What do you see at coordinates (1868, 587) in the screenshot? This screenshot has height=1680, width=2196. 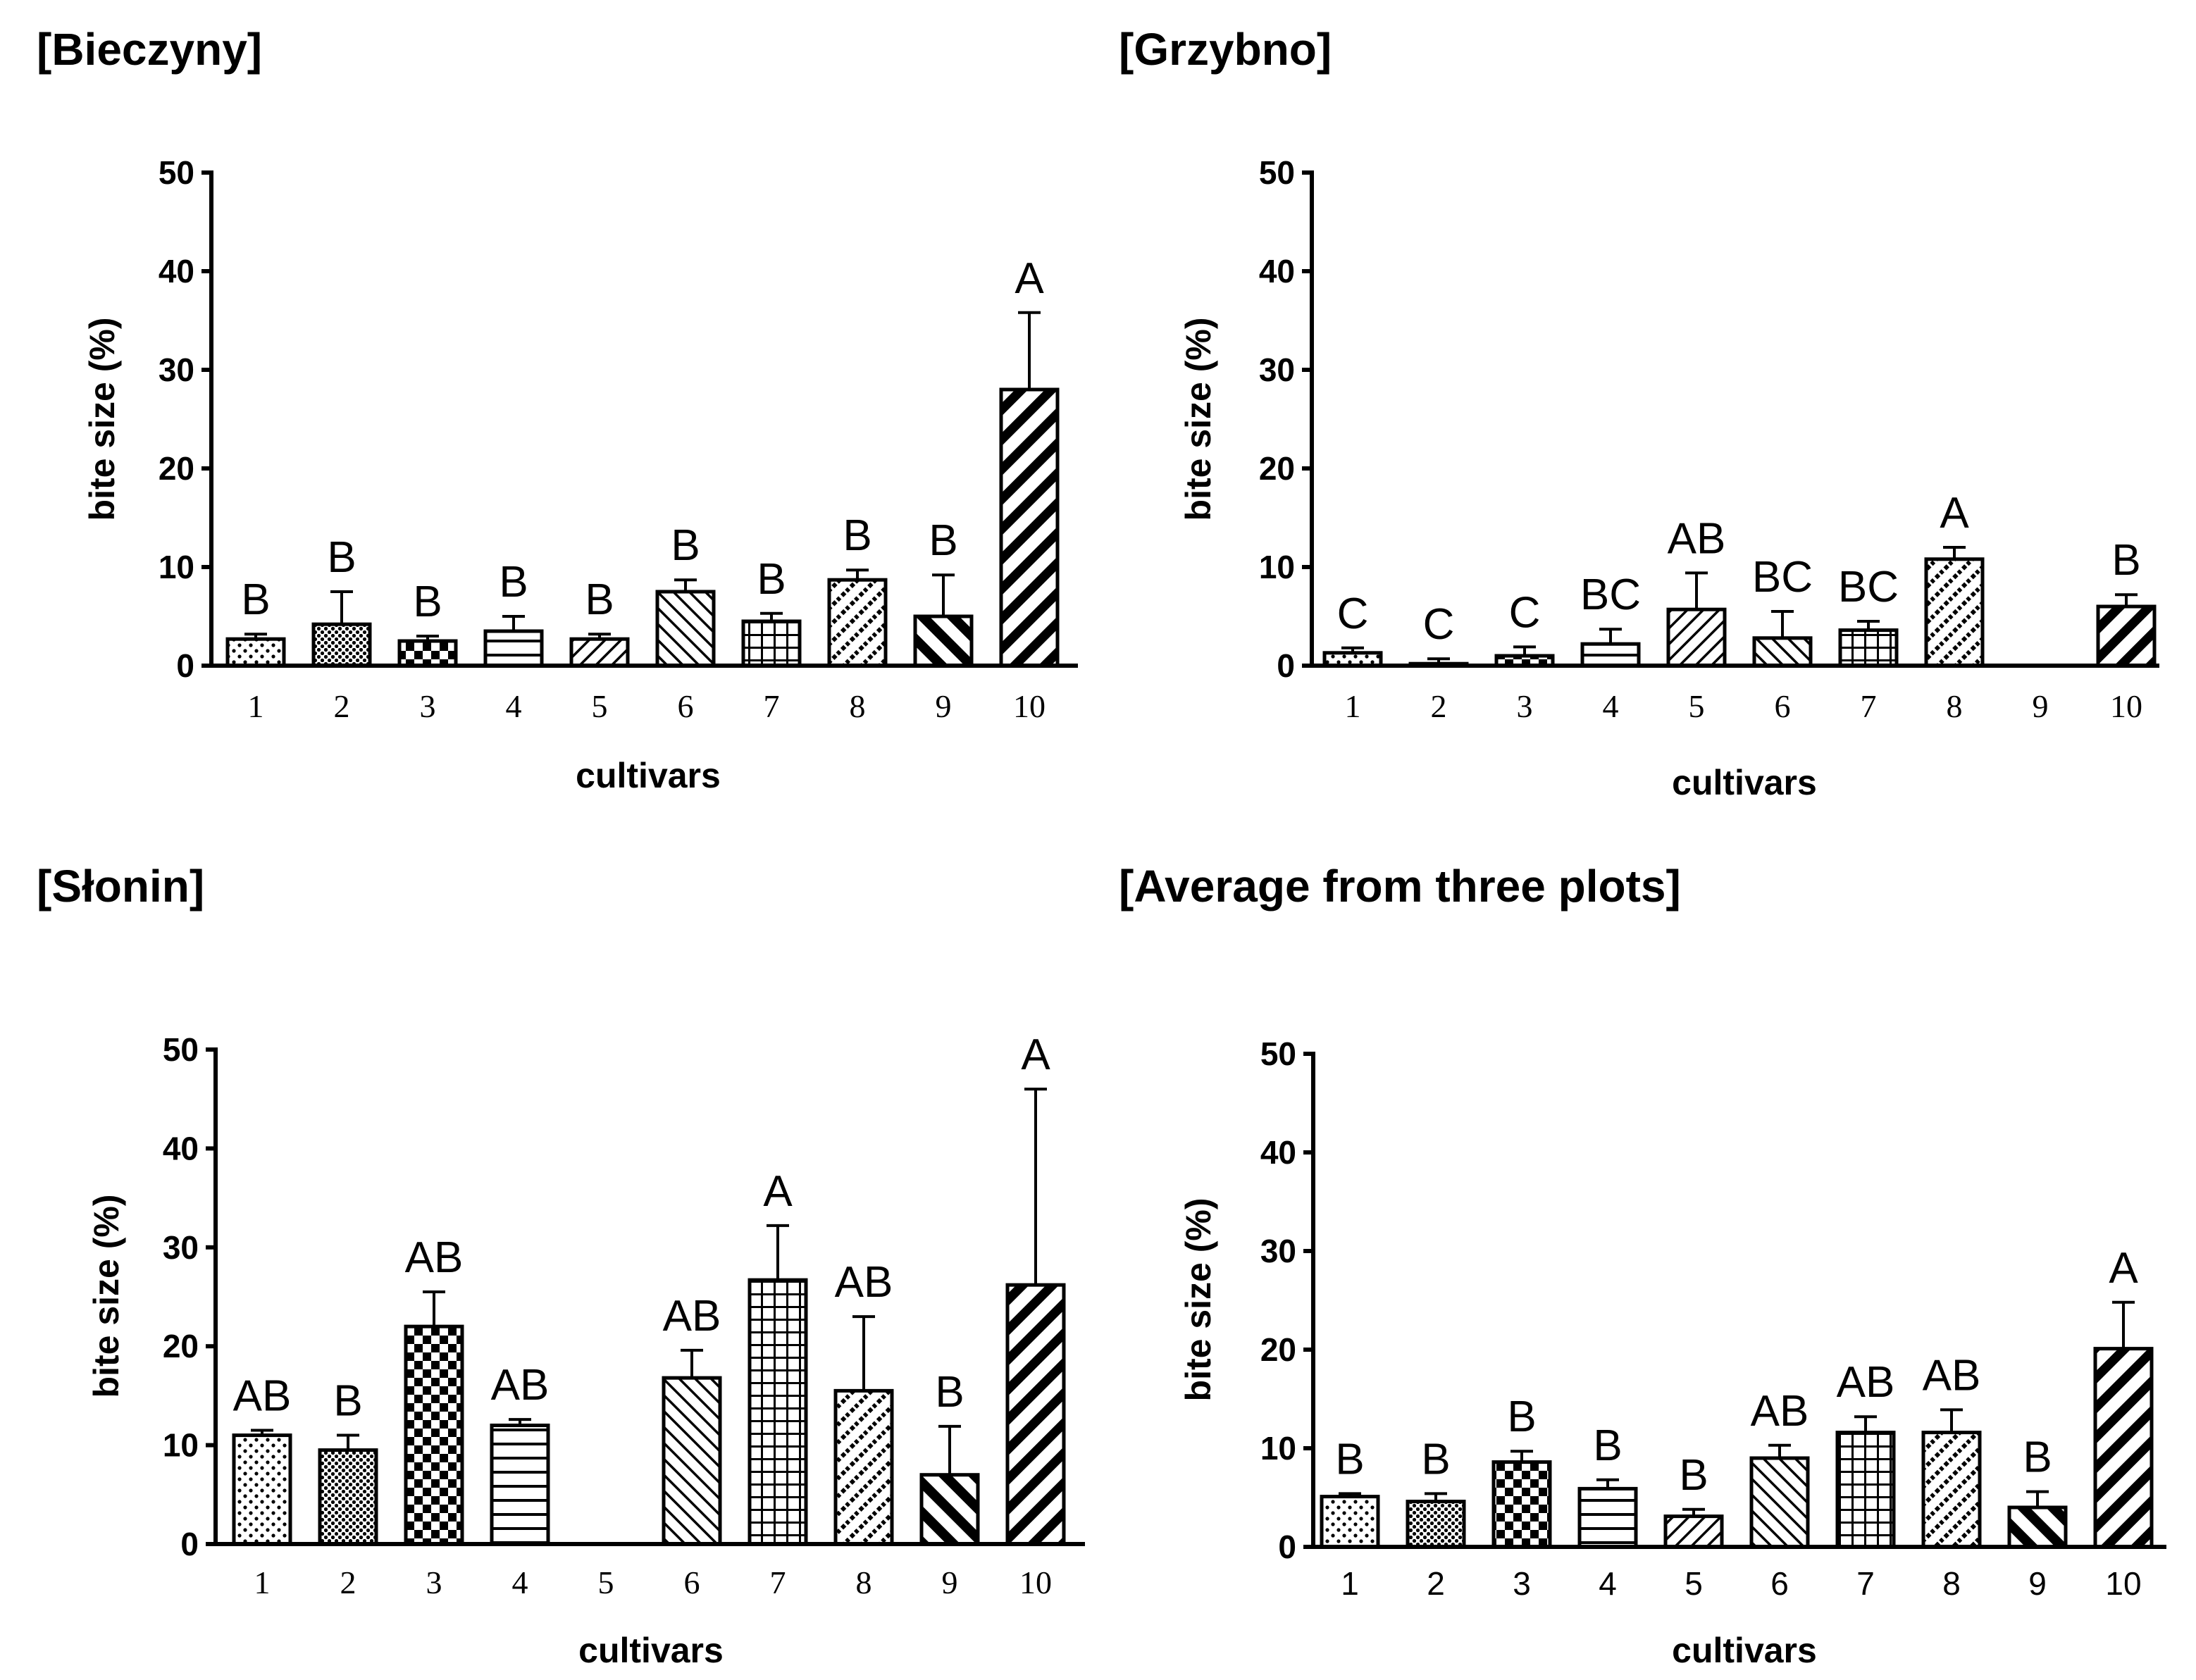 I see `significance-letter: BC` at bounding box center [1868, 587].